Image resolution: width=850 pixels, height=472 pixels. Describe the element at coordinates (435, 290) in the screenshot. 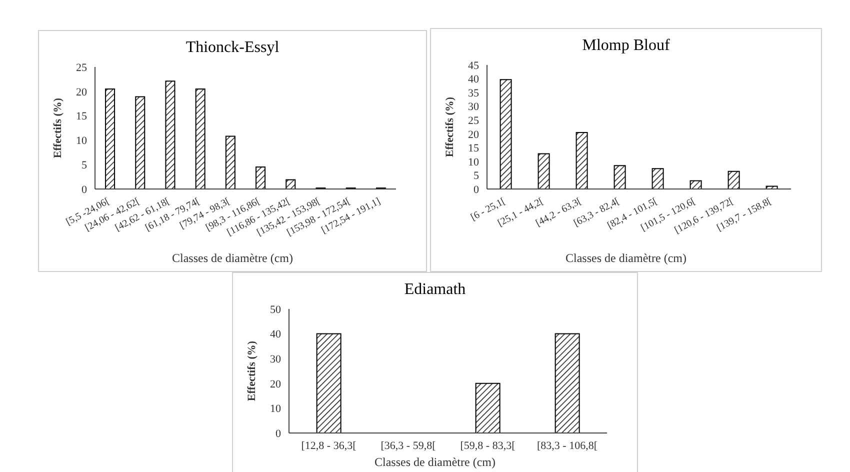

I see `chart-title: Ediamath` at that location.